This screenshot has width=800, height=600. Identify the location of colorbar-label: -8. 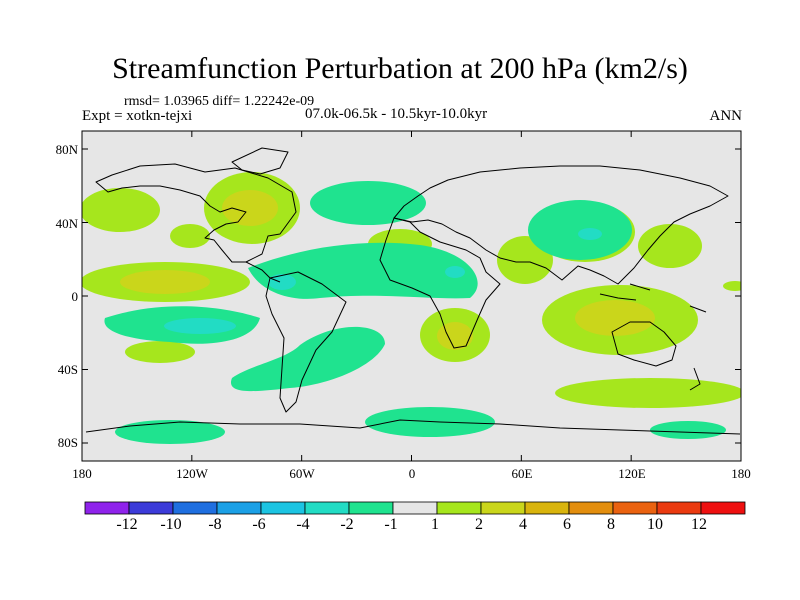
(215, 524).